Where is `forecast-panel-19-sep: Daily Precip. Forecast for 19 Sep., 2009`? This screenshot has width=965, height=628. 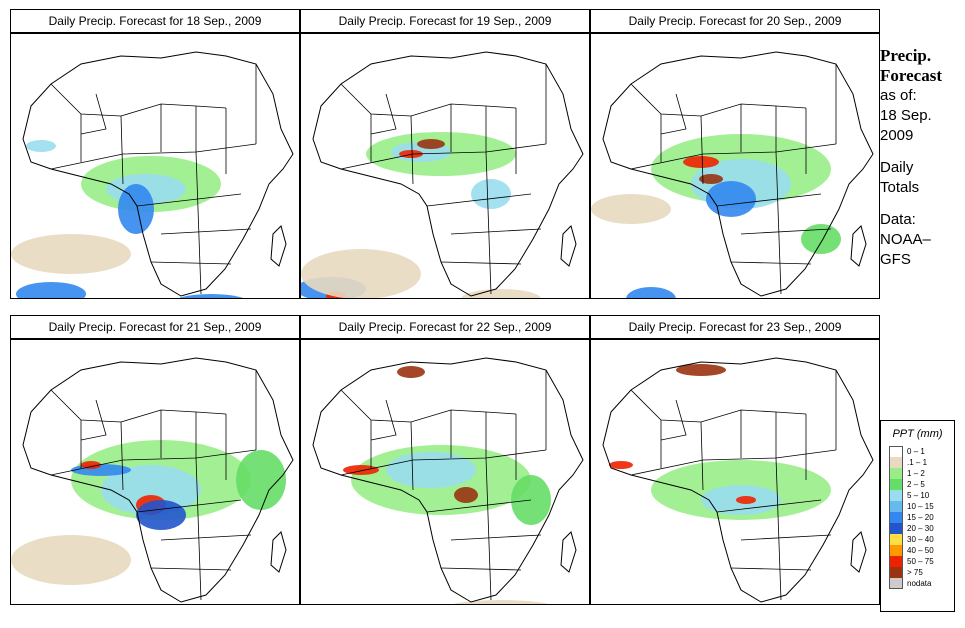 forecast-panel-19-sep: Daily Precip. Forecast for 19 Sep., 2009 is located at coordinates (445, 154).